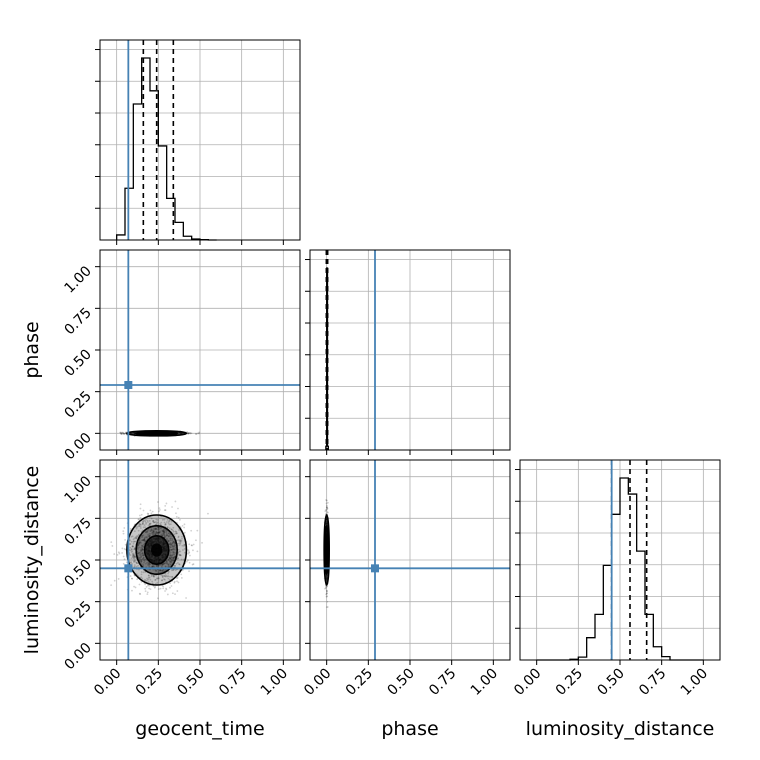 The height and width of the screenshot is (760, 760). What do you see at coordinates (569, 682) in the screenshot?
I see `x-tick-label: 0.25` at bounding box center [569, 682].